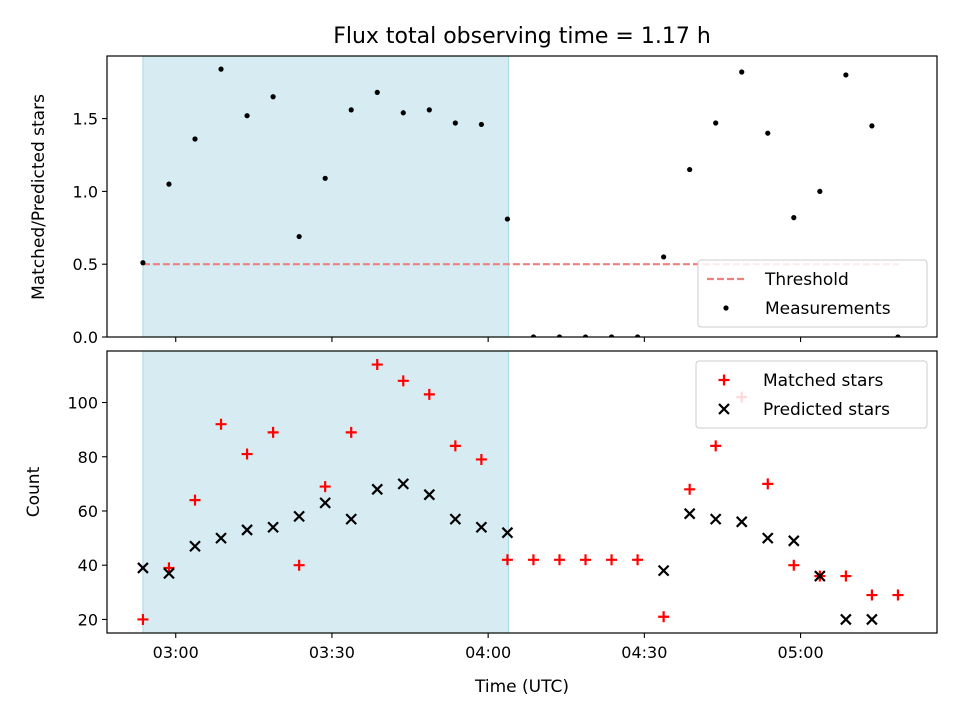 The height and width of the screenshot is (720, 960). I want to click on x-tick-label: 03:00, so click(176, 652).